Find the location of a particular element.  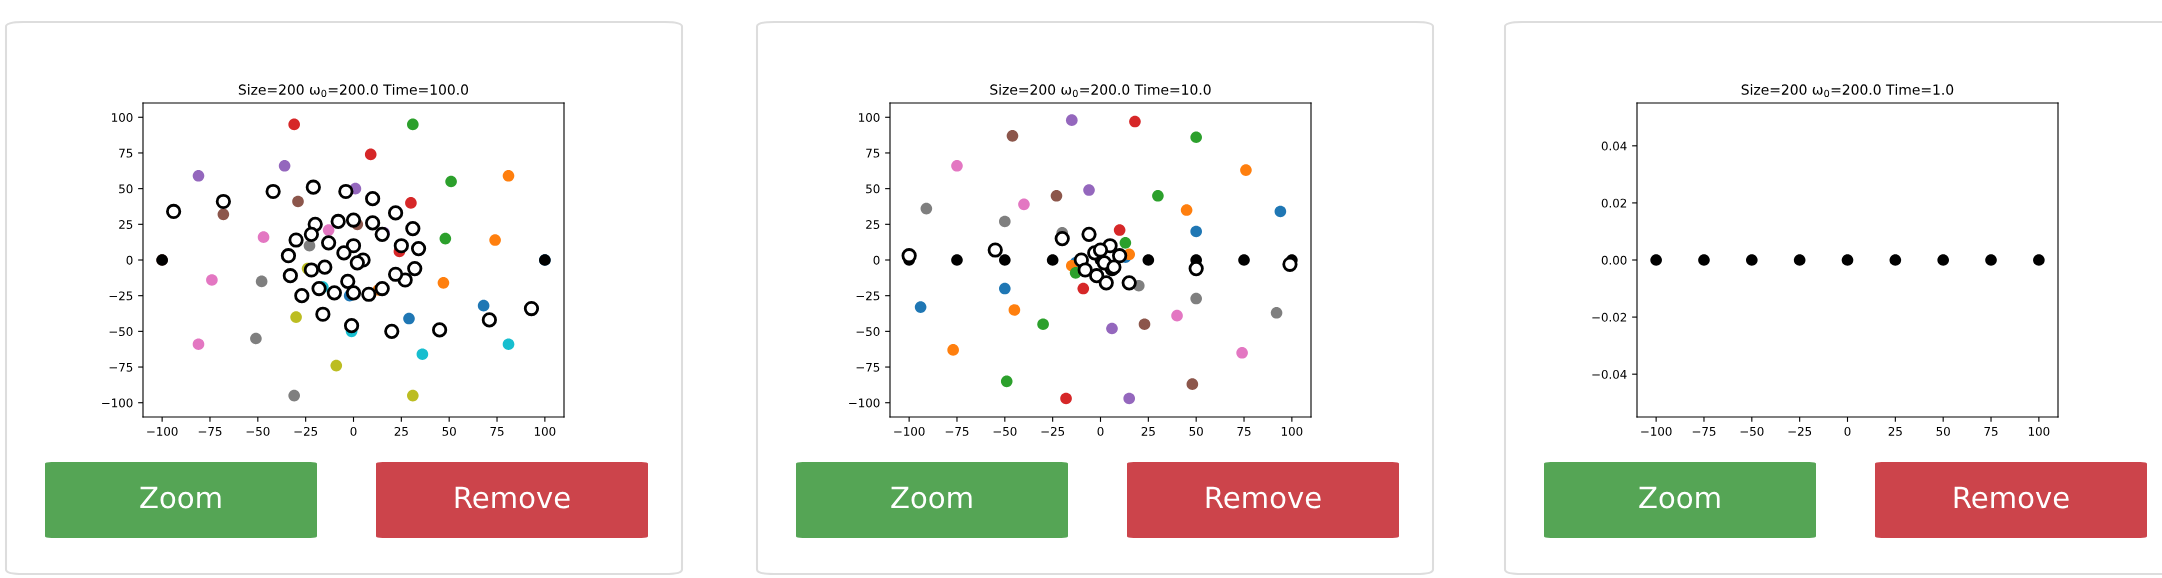

chart-title: Size=200 ω$_{0}$=200.0 Time=10.0 is located at coordinates (1100, 91).